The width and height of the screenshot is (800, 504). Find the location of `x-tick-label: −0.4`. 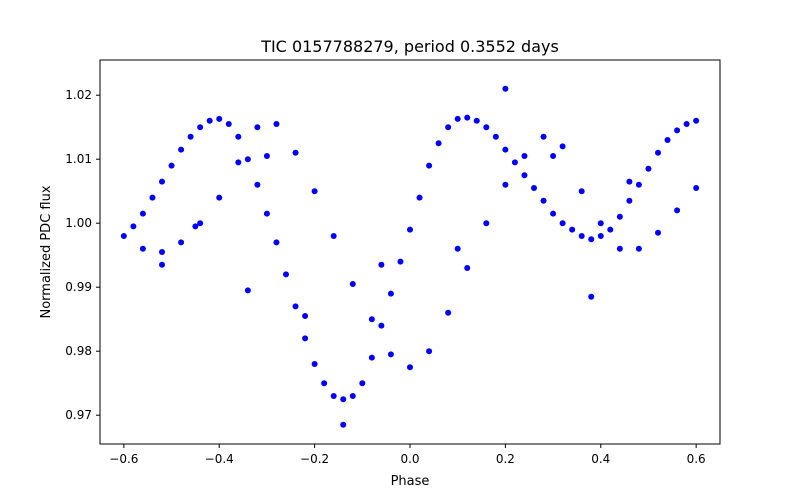

x-tick-label: −0.4 is located at coordinates (219, 459).